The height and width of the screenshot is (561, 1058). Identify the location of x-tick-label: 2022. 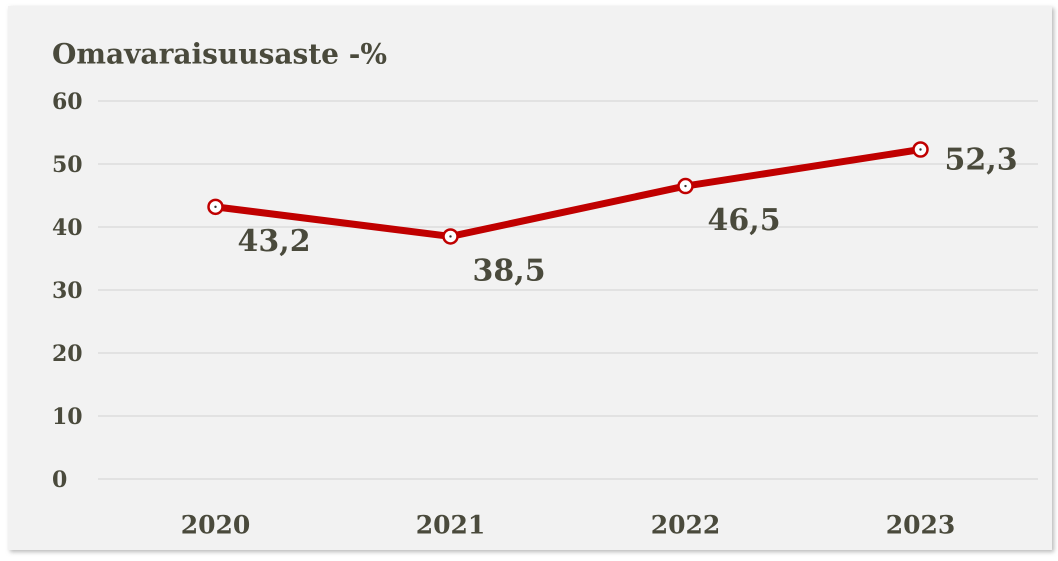
(686, 525).